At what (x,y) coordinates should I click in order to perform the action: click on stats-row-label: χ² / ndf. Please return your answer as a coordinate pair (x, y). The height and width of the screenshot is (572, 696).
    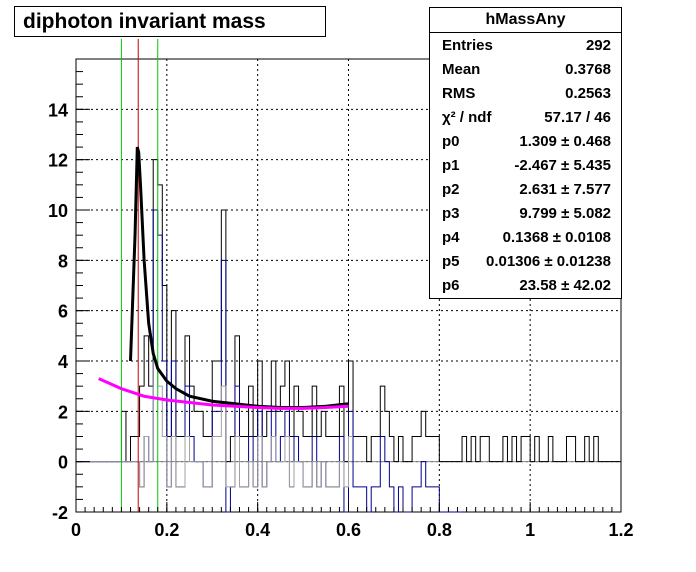
    Looking at the image, I should click on (467, 117).